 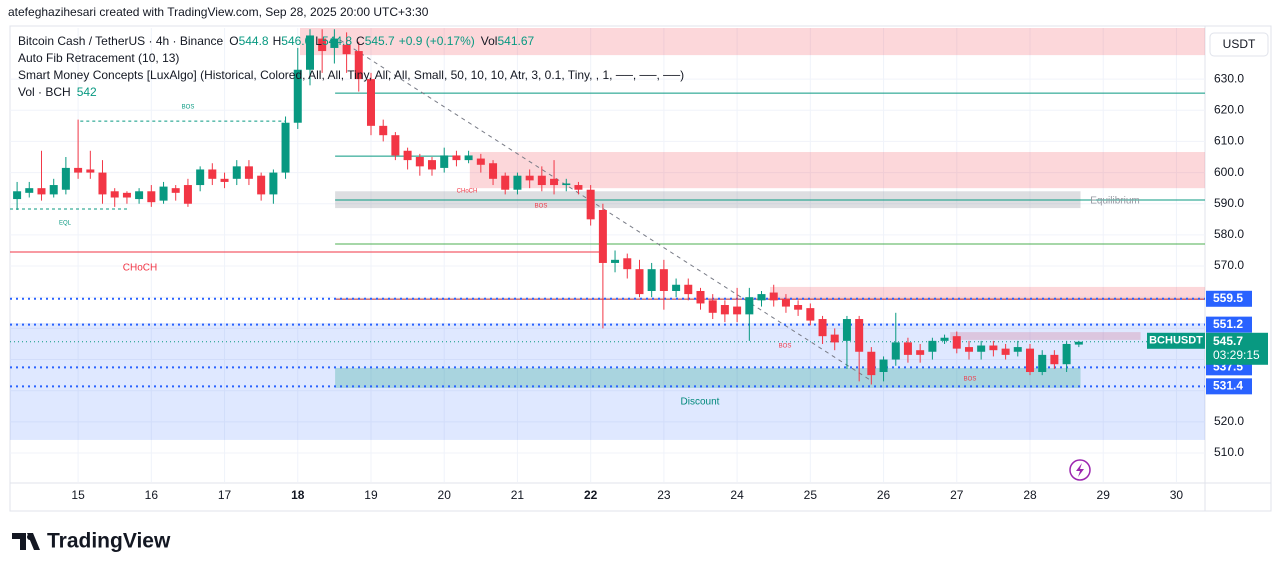 I want to click on x-tick-label: 24, so click(x=737, y=495).